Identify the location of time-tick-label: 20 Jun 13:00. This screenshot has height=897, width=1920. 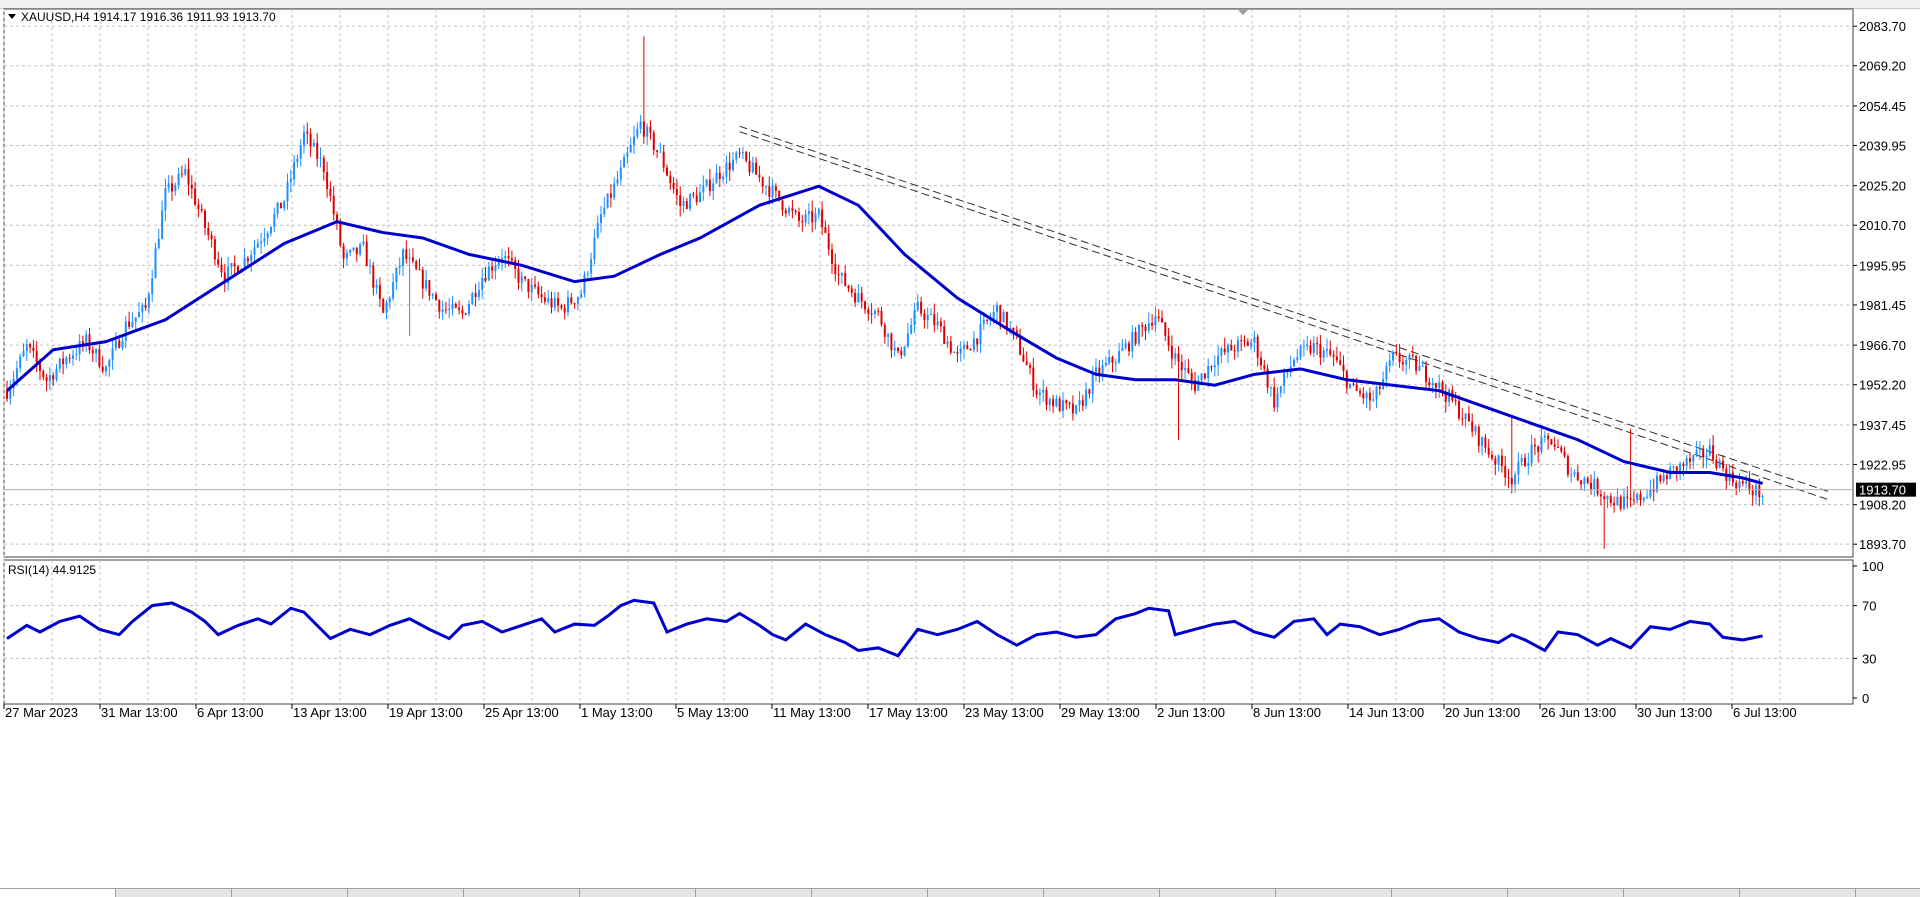
(1482, 712).